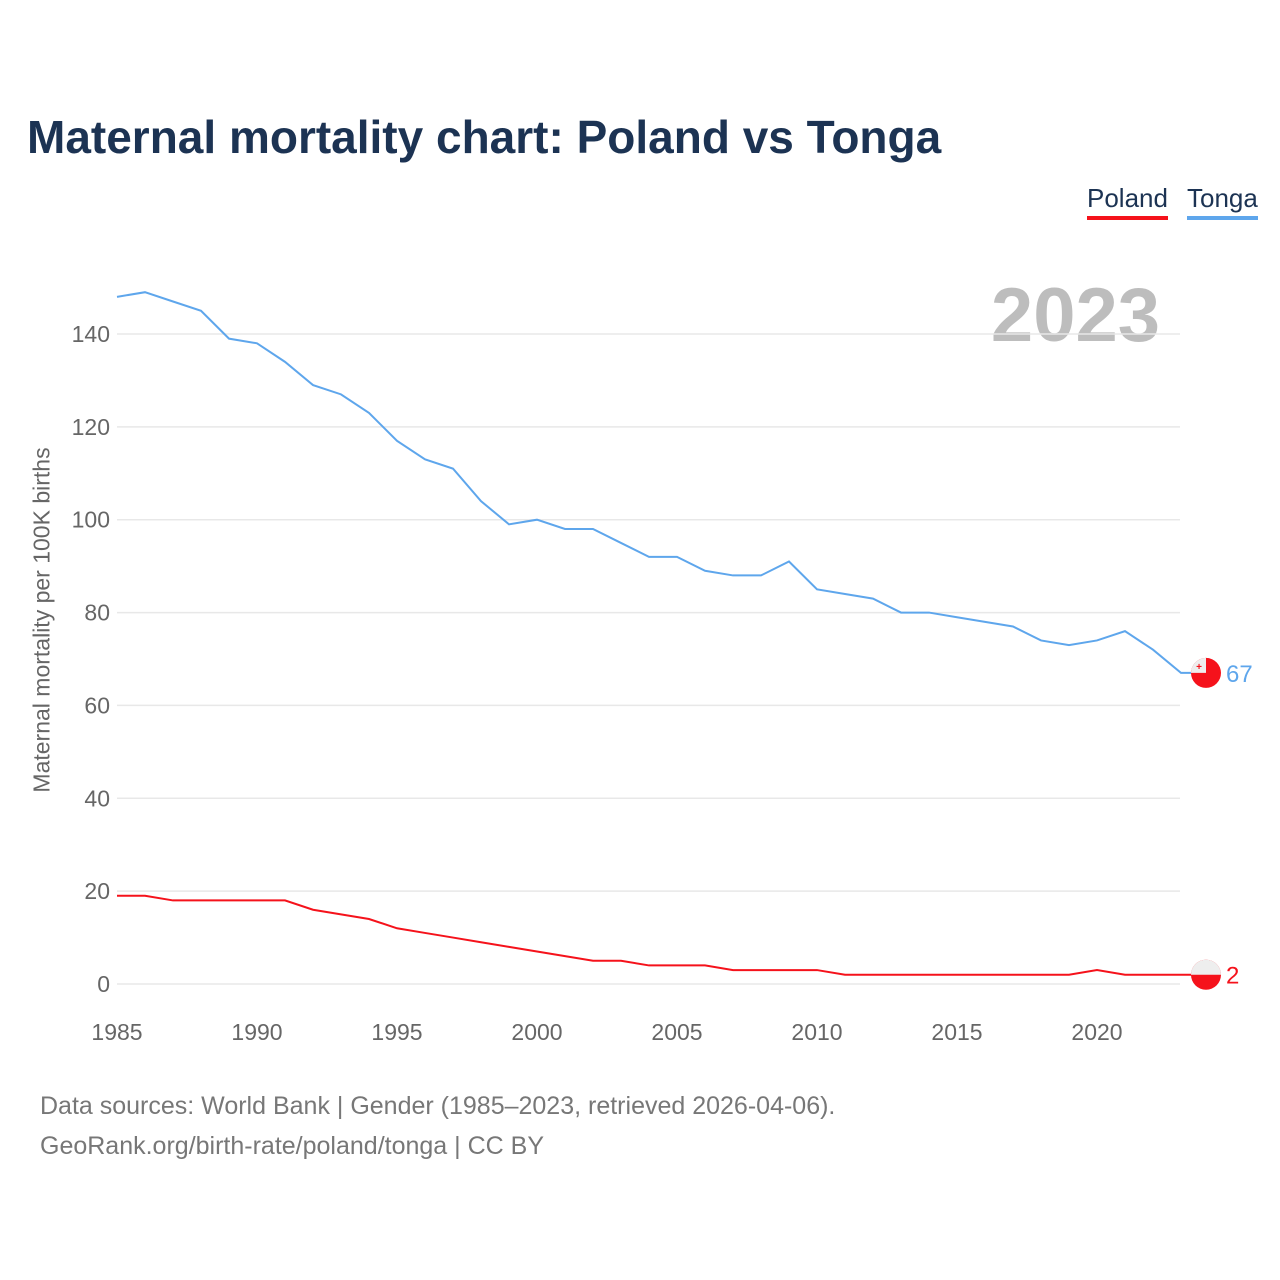 The image size is (1280, 1280). I want to click on x-tick-label: 1995, so click(396, 1032).